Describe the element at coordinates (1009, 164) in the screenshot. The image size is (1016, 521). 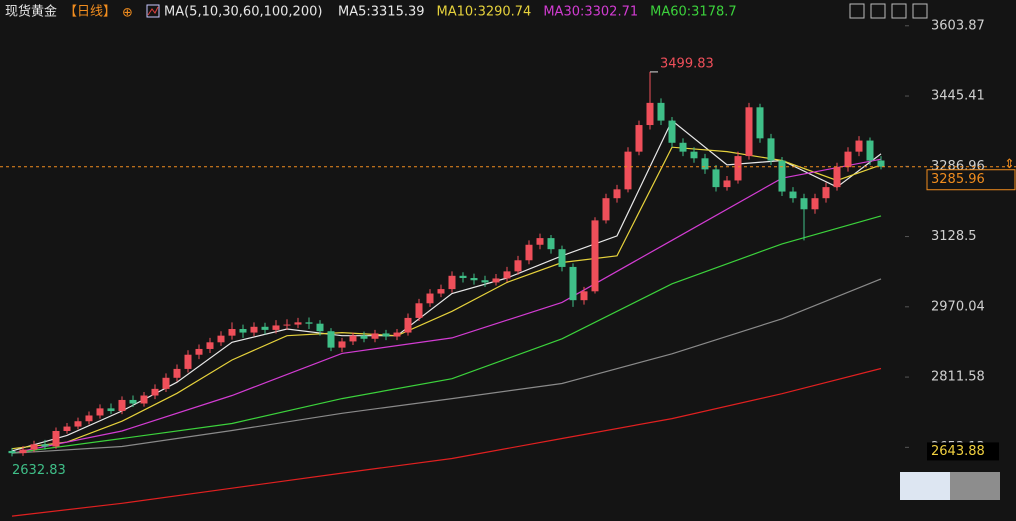
I see `last-price-arrow: ⇕` at that location.